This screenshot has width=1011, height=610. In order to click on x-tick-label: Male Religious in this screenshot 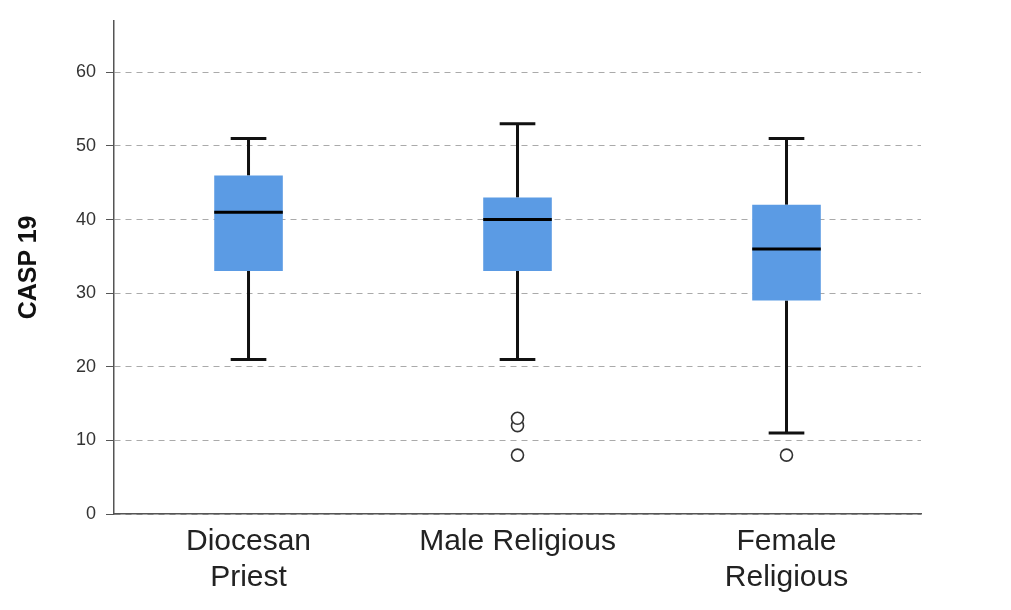, I will do `click(517, 540)`.